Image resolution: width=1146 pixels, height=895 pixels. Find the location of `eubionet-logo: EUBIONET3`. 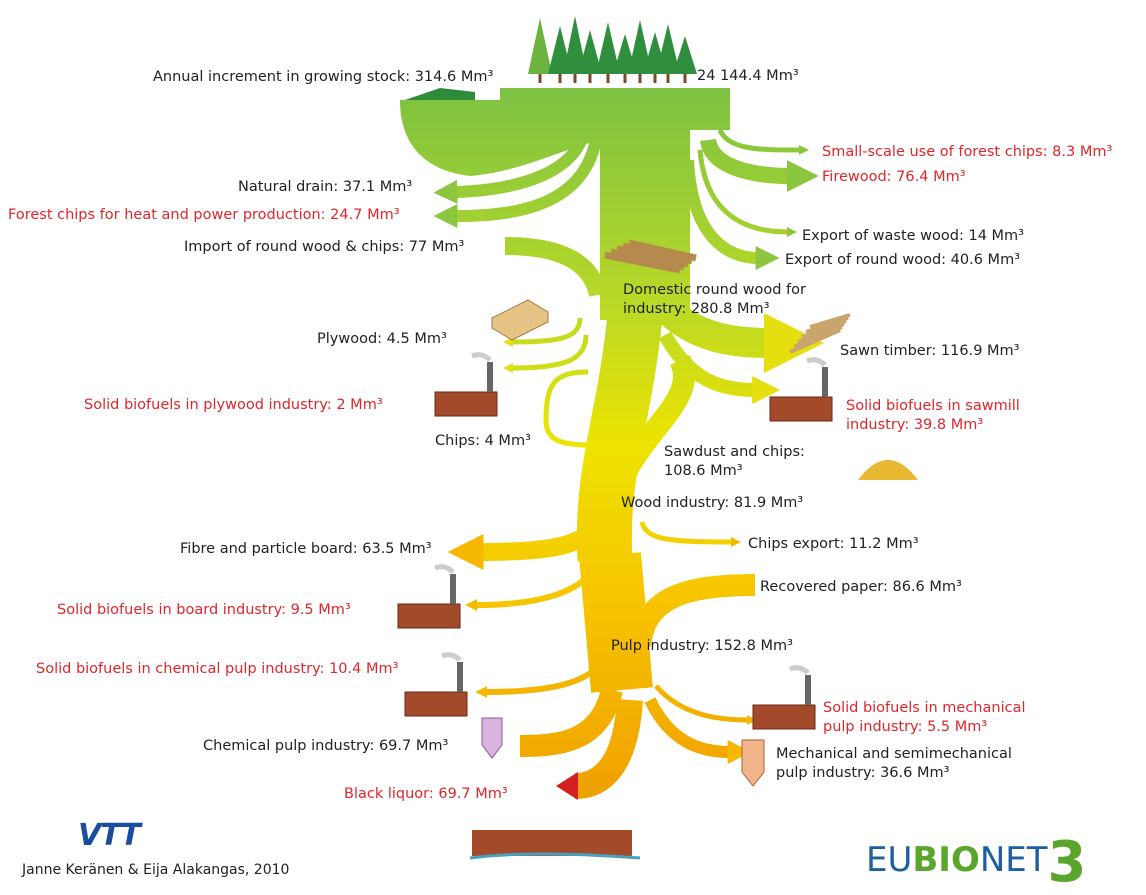

eubionet-logo: EUBIONET3 is located at coordinates (976, 857).